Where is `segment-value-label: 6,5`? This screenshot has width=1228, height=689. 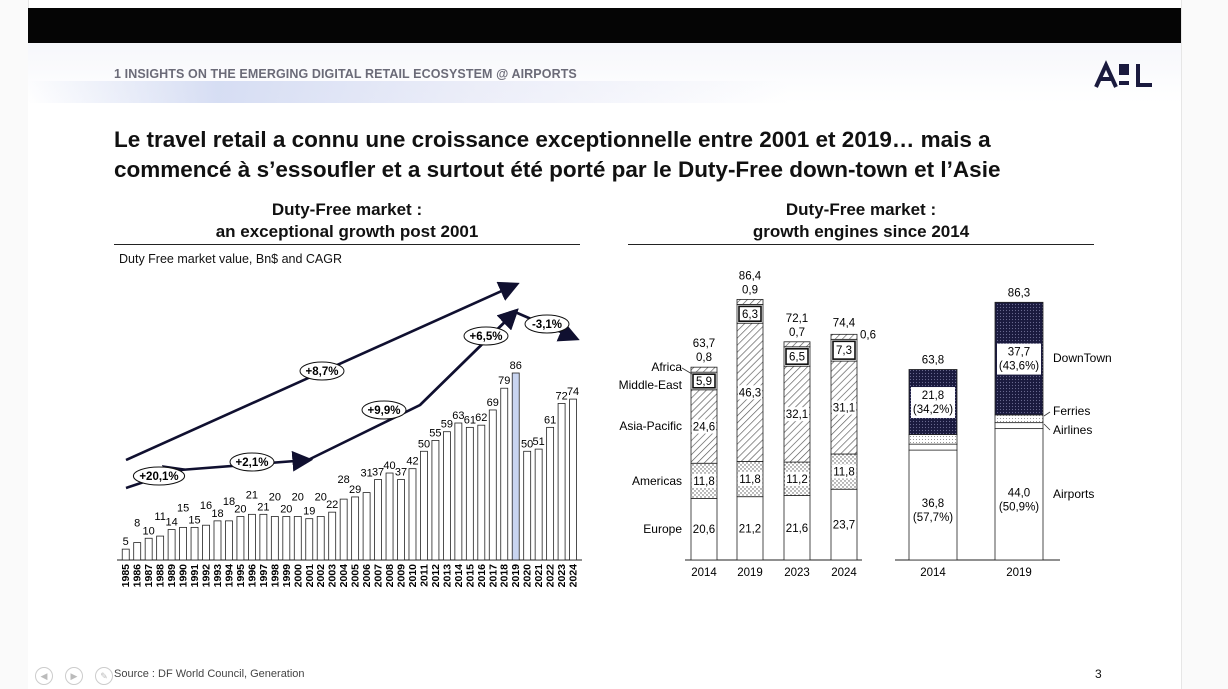
segment-value-label: 6,5 is located at coordinates (797, 357).